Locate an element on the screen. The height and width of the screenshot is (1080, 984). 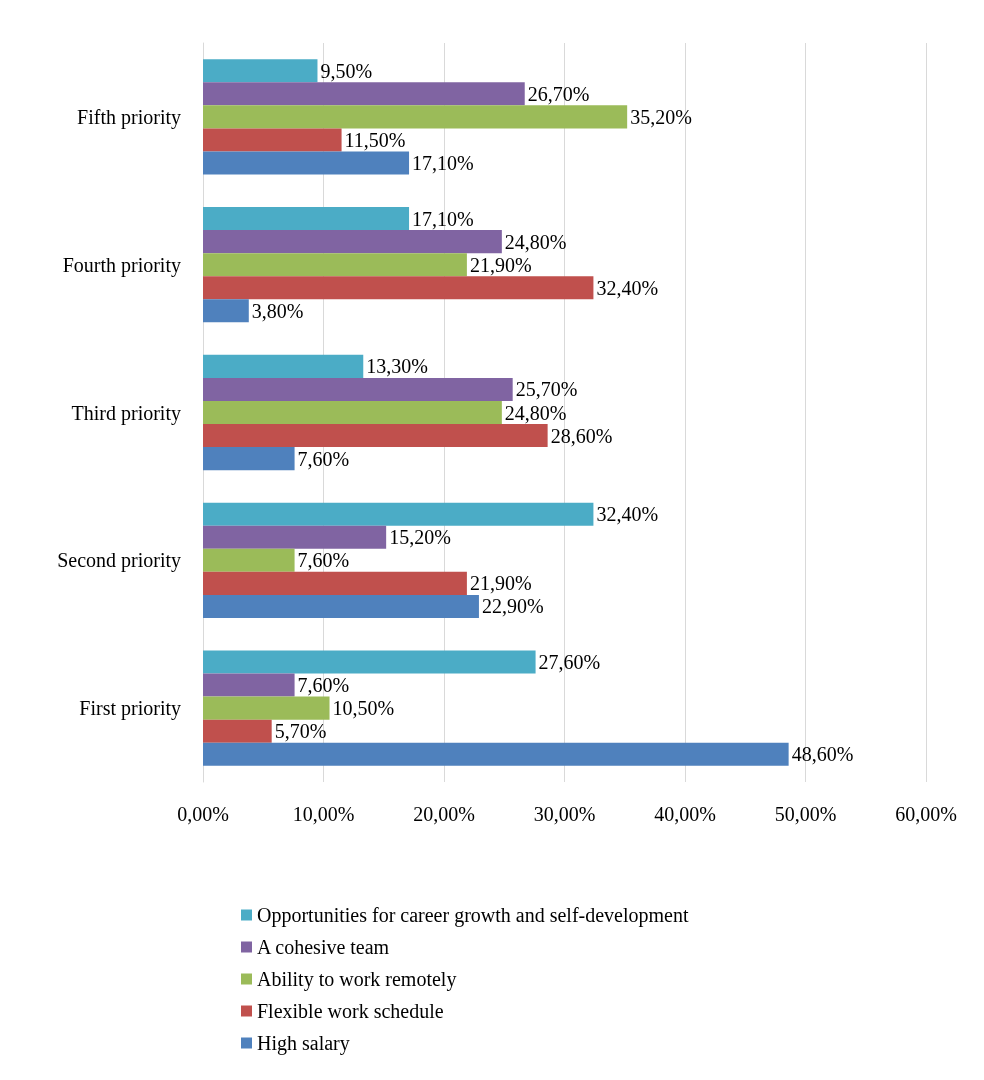
y-tick-label: First priority is located at coordinates (130, 709).